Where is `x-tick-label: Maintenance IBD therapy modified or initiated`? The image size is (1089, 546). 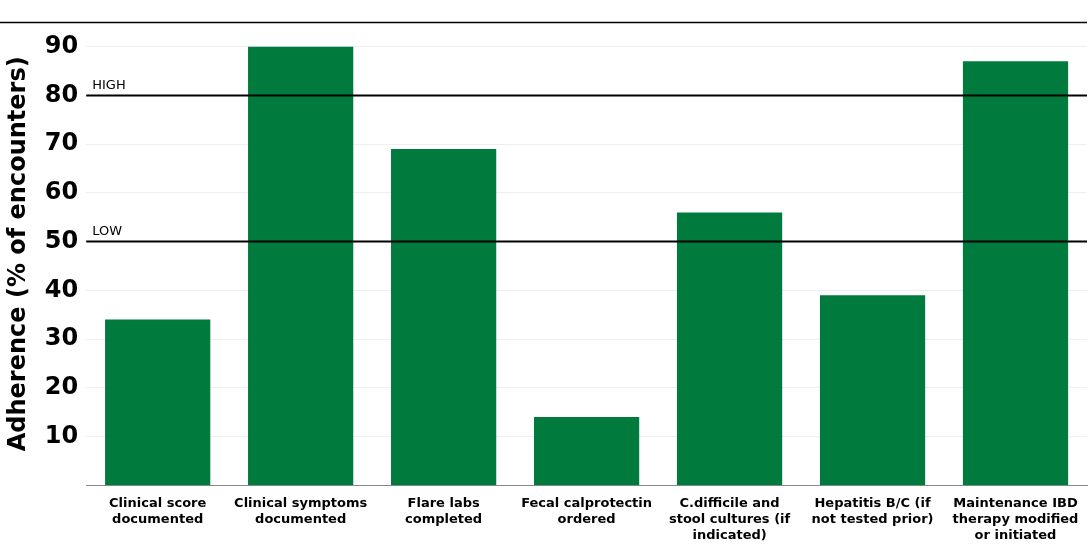
x-tick-label: Maintenance IBD therapy modified or initiated is located at coordinates (1015, 518).